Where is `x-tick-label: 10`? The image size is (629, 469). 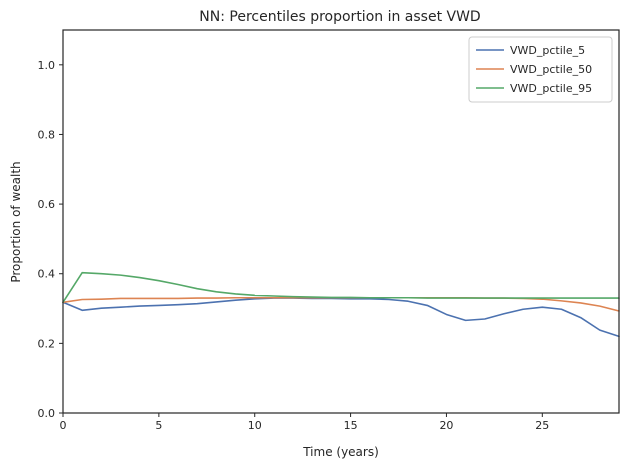
x-tick-label: 10 is located at coordinates (255, 425).